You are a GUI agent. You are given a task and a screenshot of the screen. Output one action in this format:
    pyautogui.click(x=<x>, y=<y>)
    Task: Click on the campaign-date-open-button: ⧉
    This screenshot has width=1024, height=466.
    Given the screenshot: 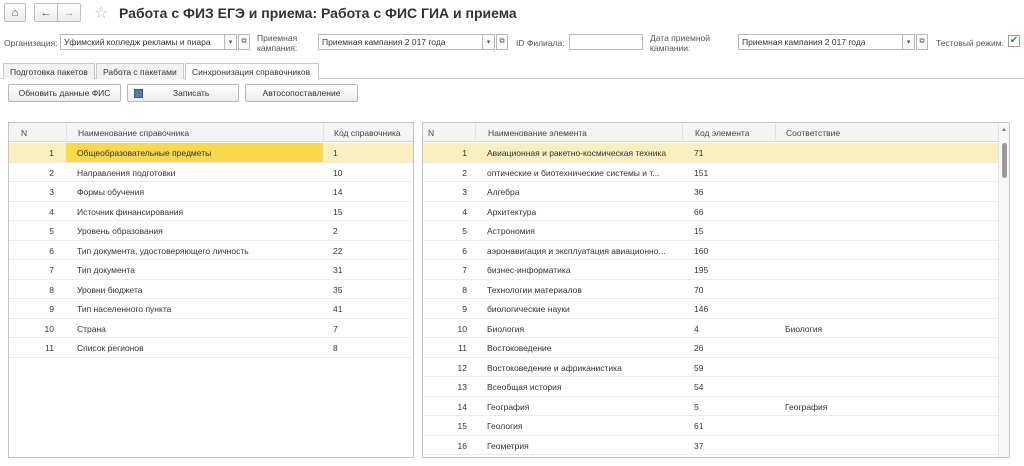 What is the action you would take?
    pyautogui.click(x=922, y=42)
    